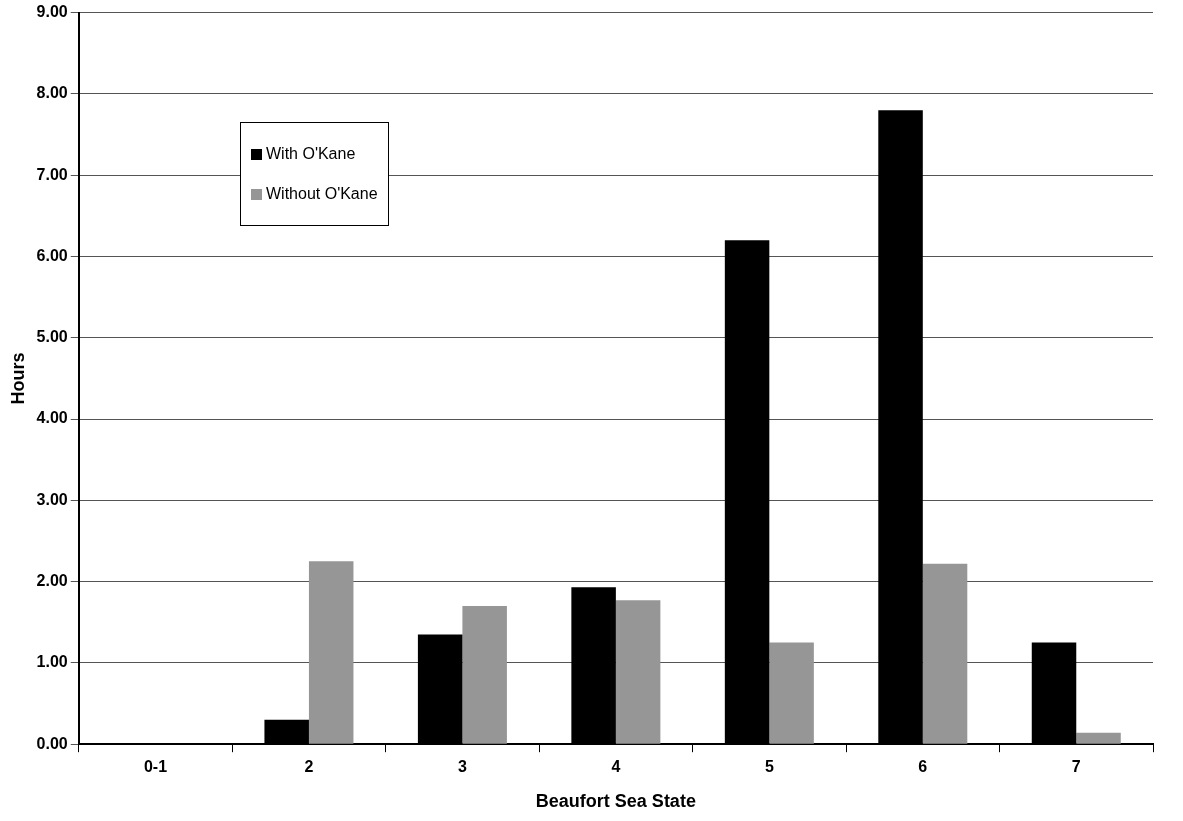 The width and height of the screenshot is (1183, 821). What do you see at coordinates (311, 154) in the screenshot?
I see `legend-label: With O'Kane` at bounding box center [311, 154].